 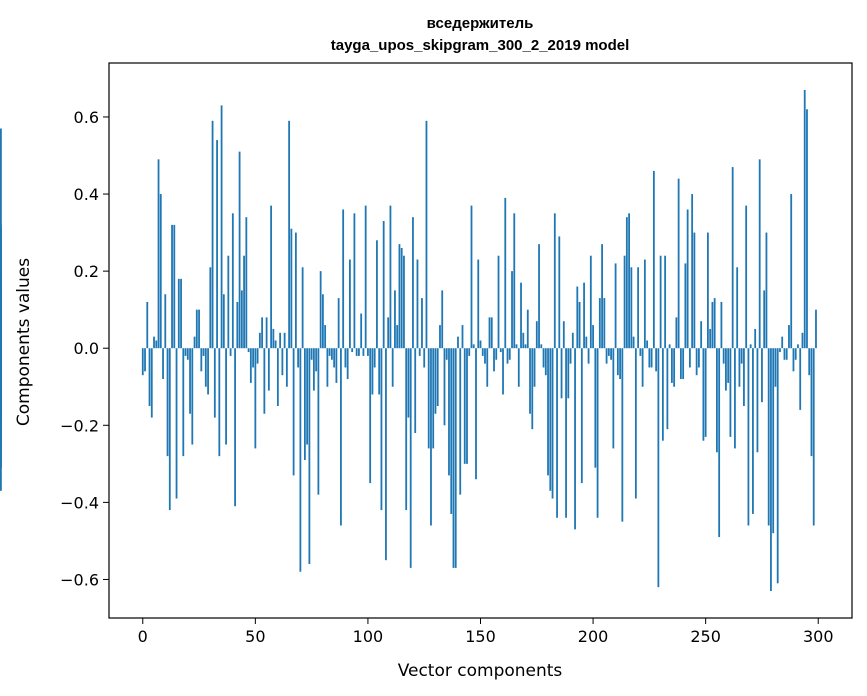 I want to click on y-tick-label: 0.0, so click(x=86, y=348).